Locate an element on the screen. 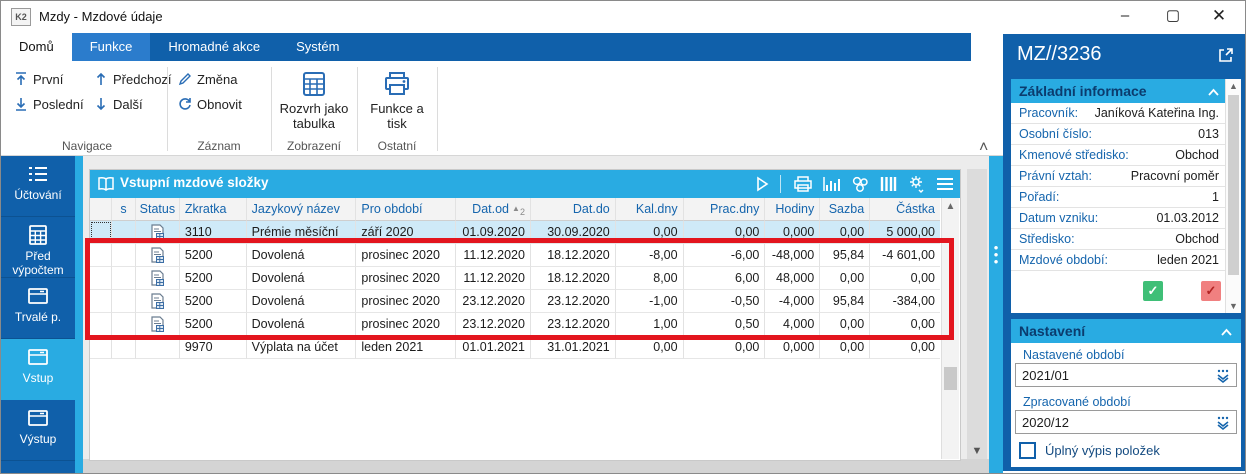 The image size is (1246, 474). ribbon-collapse-icon: ˄ is located at coordinates (984, 147).